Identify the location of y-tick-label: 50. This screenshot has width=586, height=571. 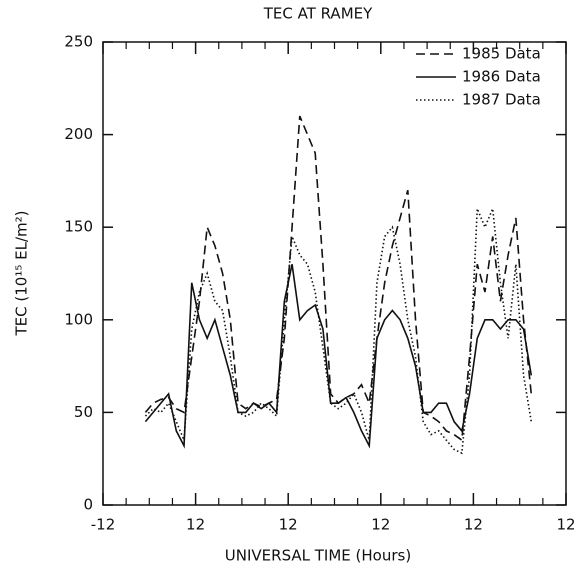
(83, 412).